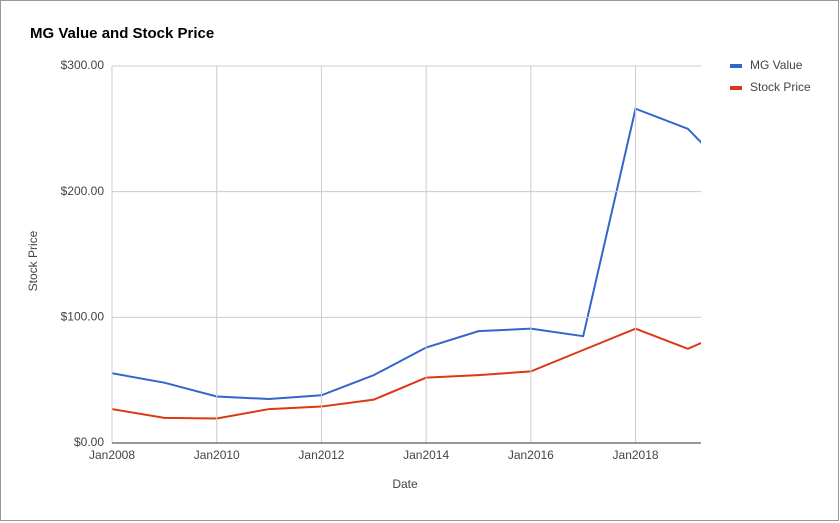  I want to click on x-tick-label: Jan2012, so click(321, 455).